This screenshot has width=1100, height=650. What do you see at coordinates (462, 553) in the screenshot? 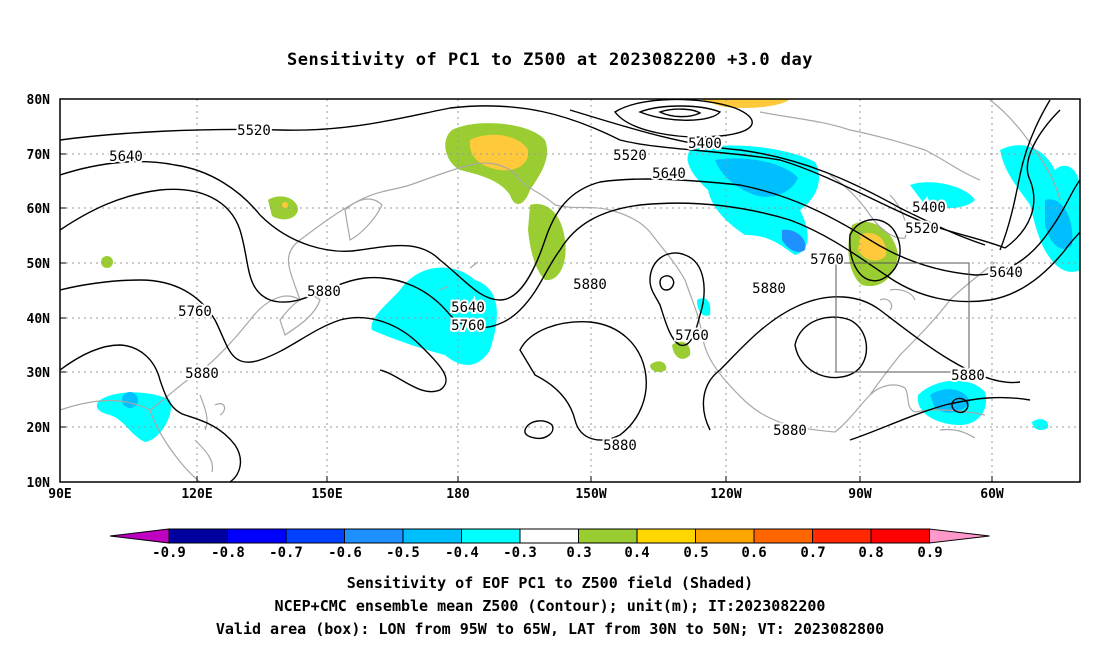
I see `colorbar-label: -0.4` at bounding box center [462, 553].